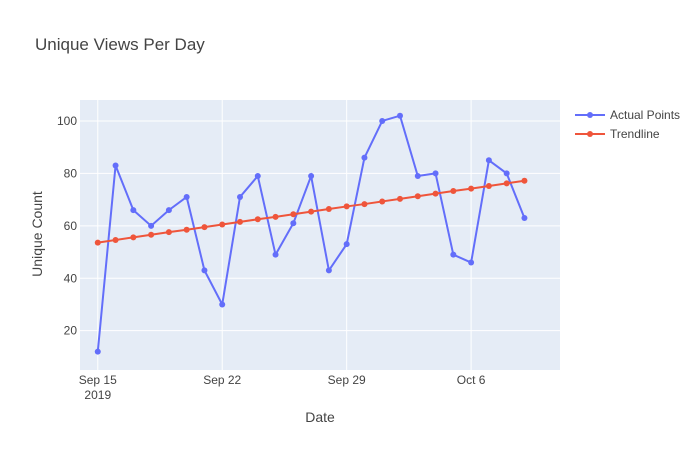 The height and width of the screenshot is (450, 700). I want to click on x-tick-label: Sep 22, so click(222, 380).